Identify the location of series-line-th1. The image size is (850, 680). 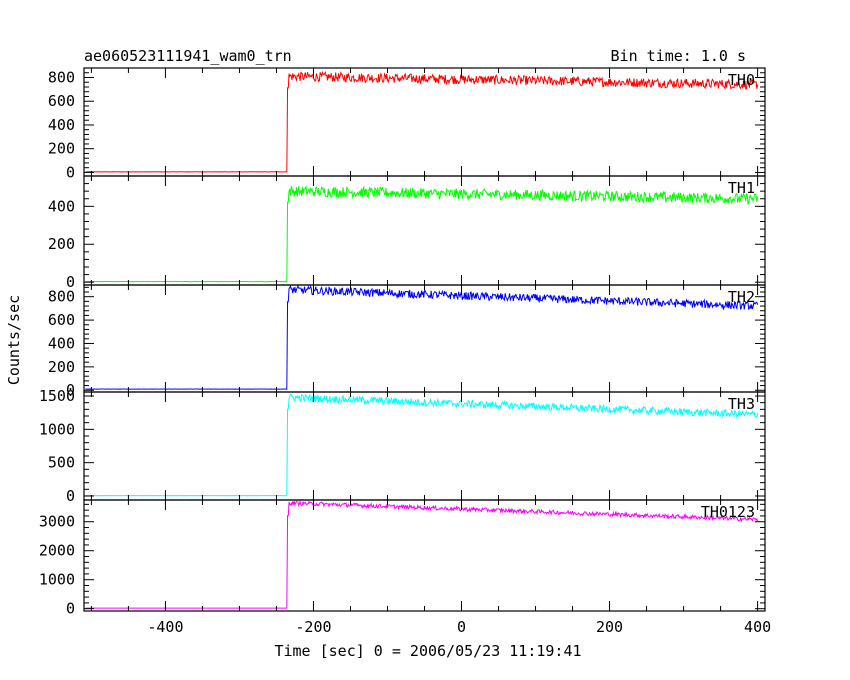
(422, 234).